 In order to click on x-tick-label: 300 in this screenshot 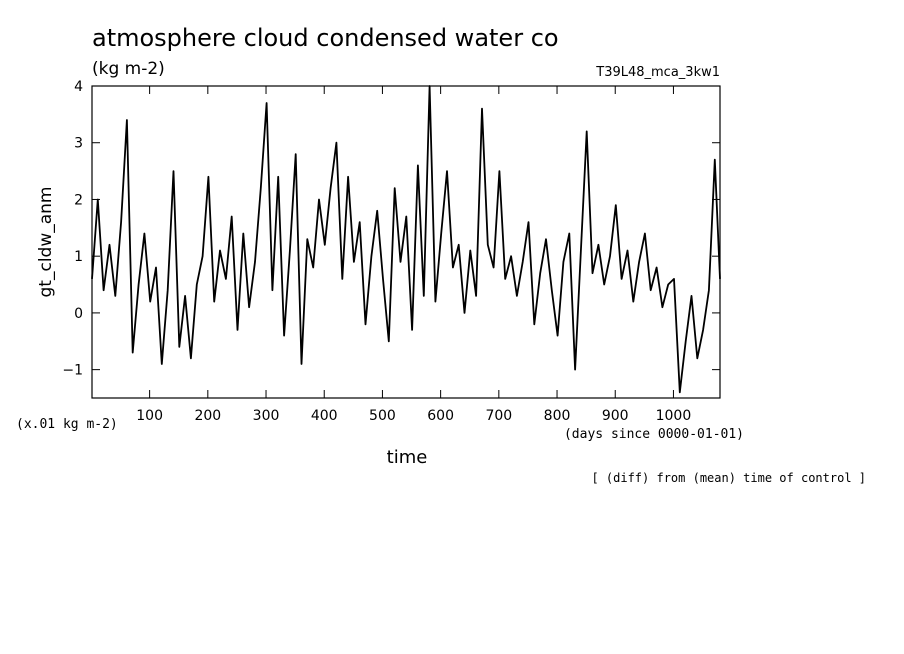, I will do `click(266, 416)`.